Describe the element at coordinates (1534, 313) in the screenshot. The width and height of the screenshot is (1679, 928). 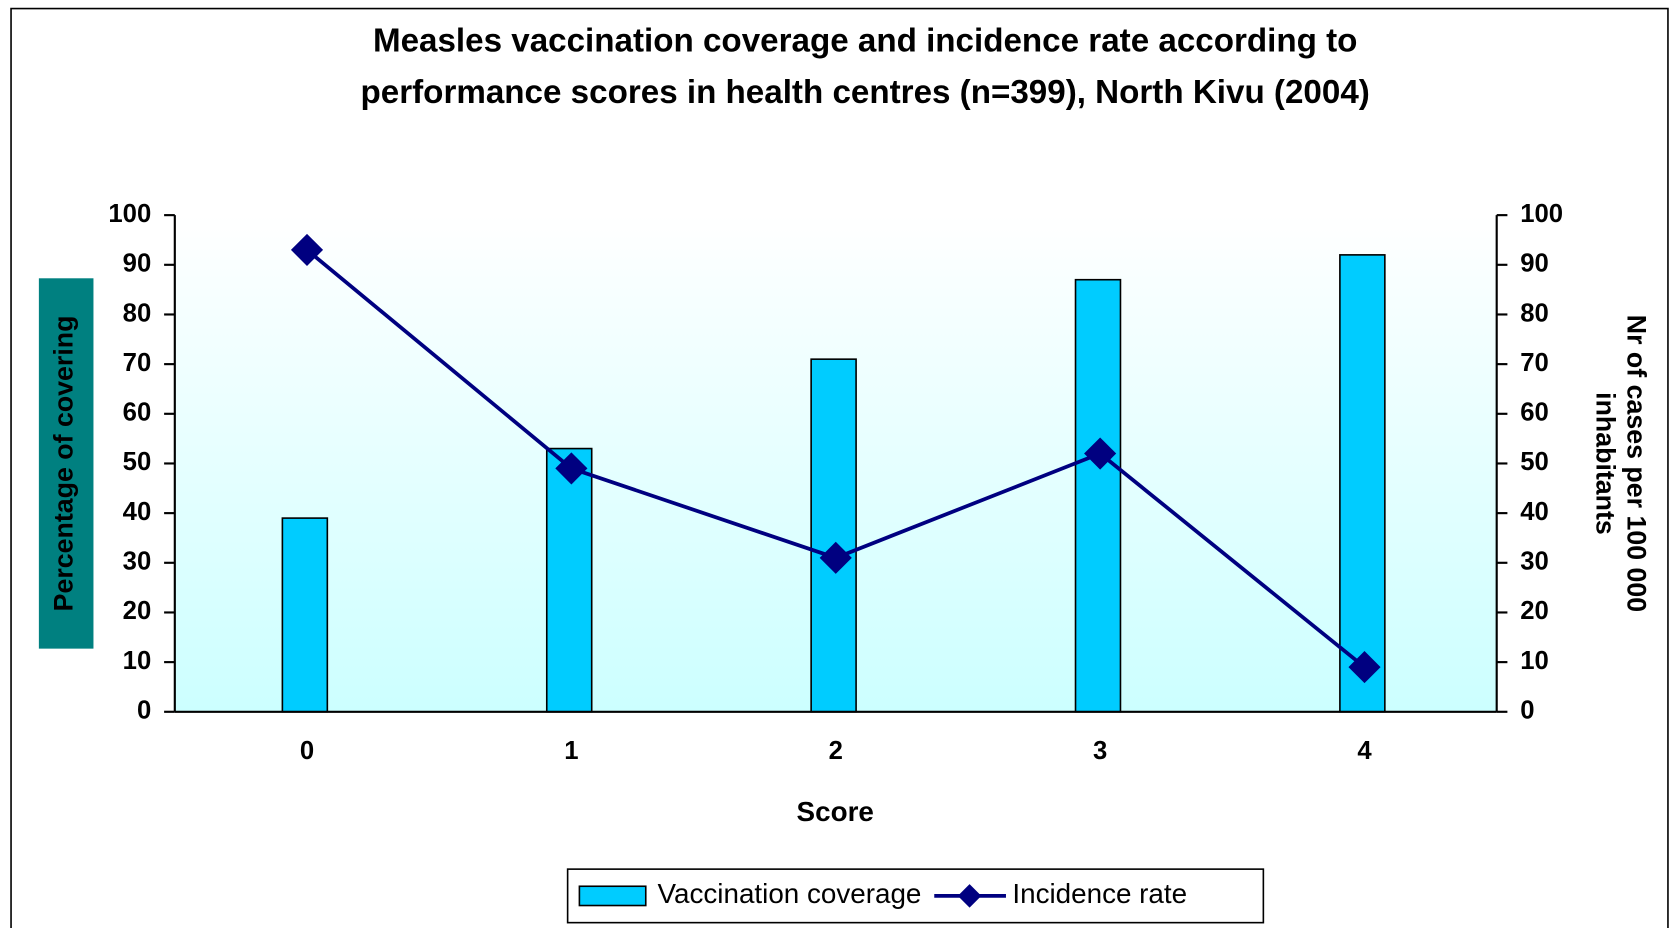
I see `y2-tick-label: 80` at that location.